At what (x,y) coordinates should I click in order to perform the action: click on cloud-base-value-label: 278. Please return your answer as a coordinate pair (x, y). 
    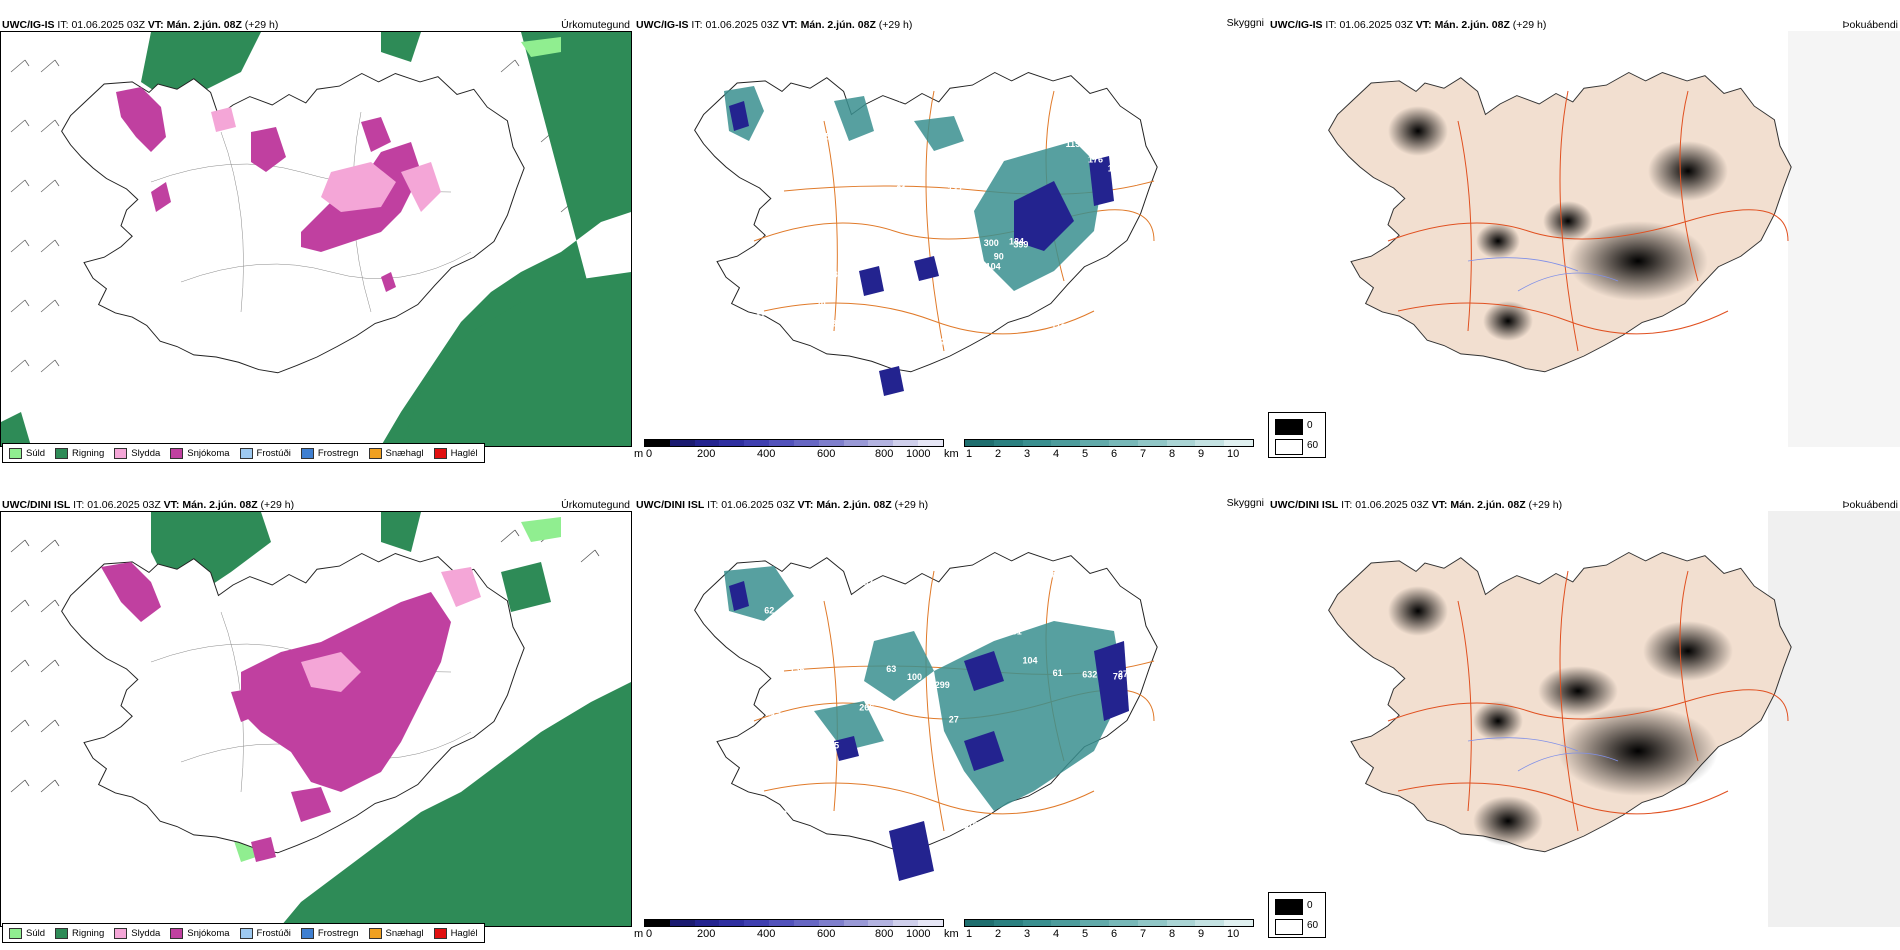
    Looking at the image, I should click on (1125, 674).